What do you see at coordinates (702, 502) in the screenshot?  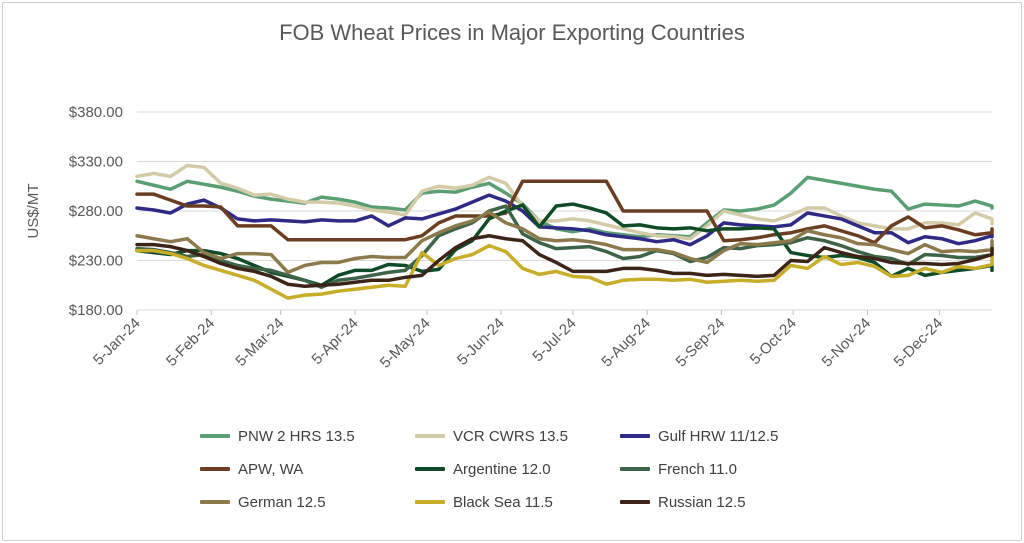 I see `legend-label: Russian 12.5` at bounding box center [702, 502].